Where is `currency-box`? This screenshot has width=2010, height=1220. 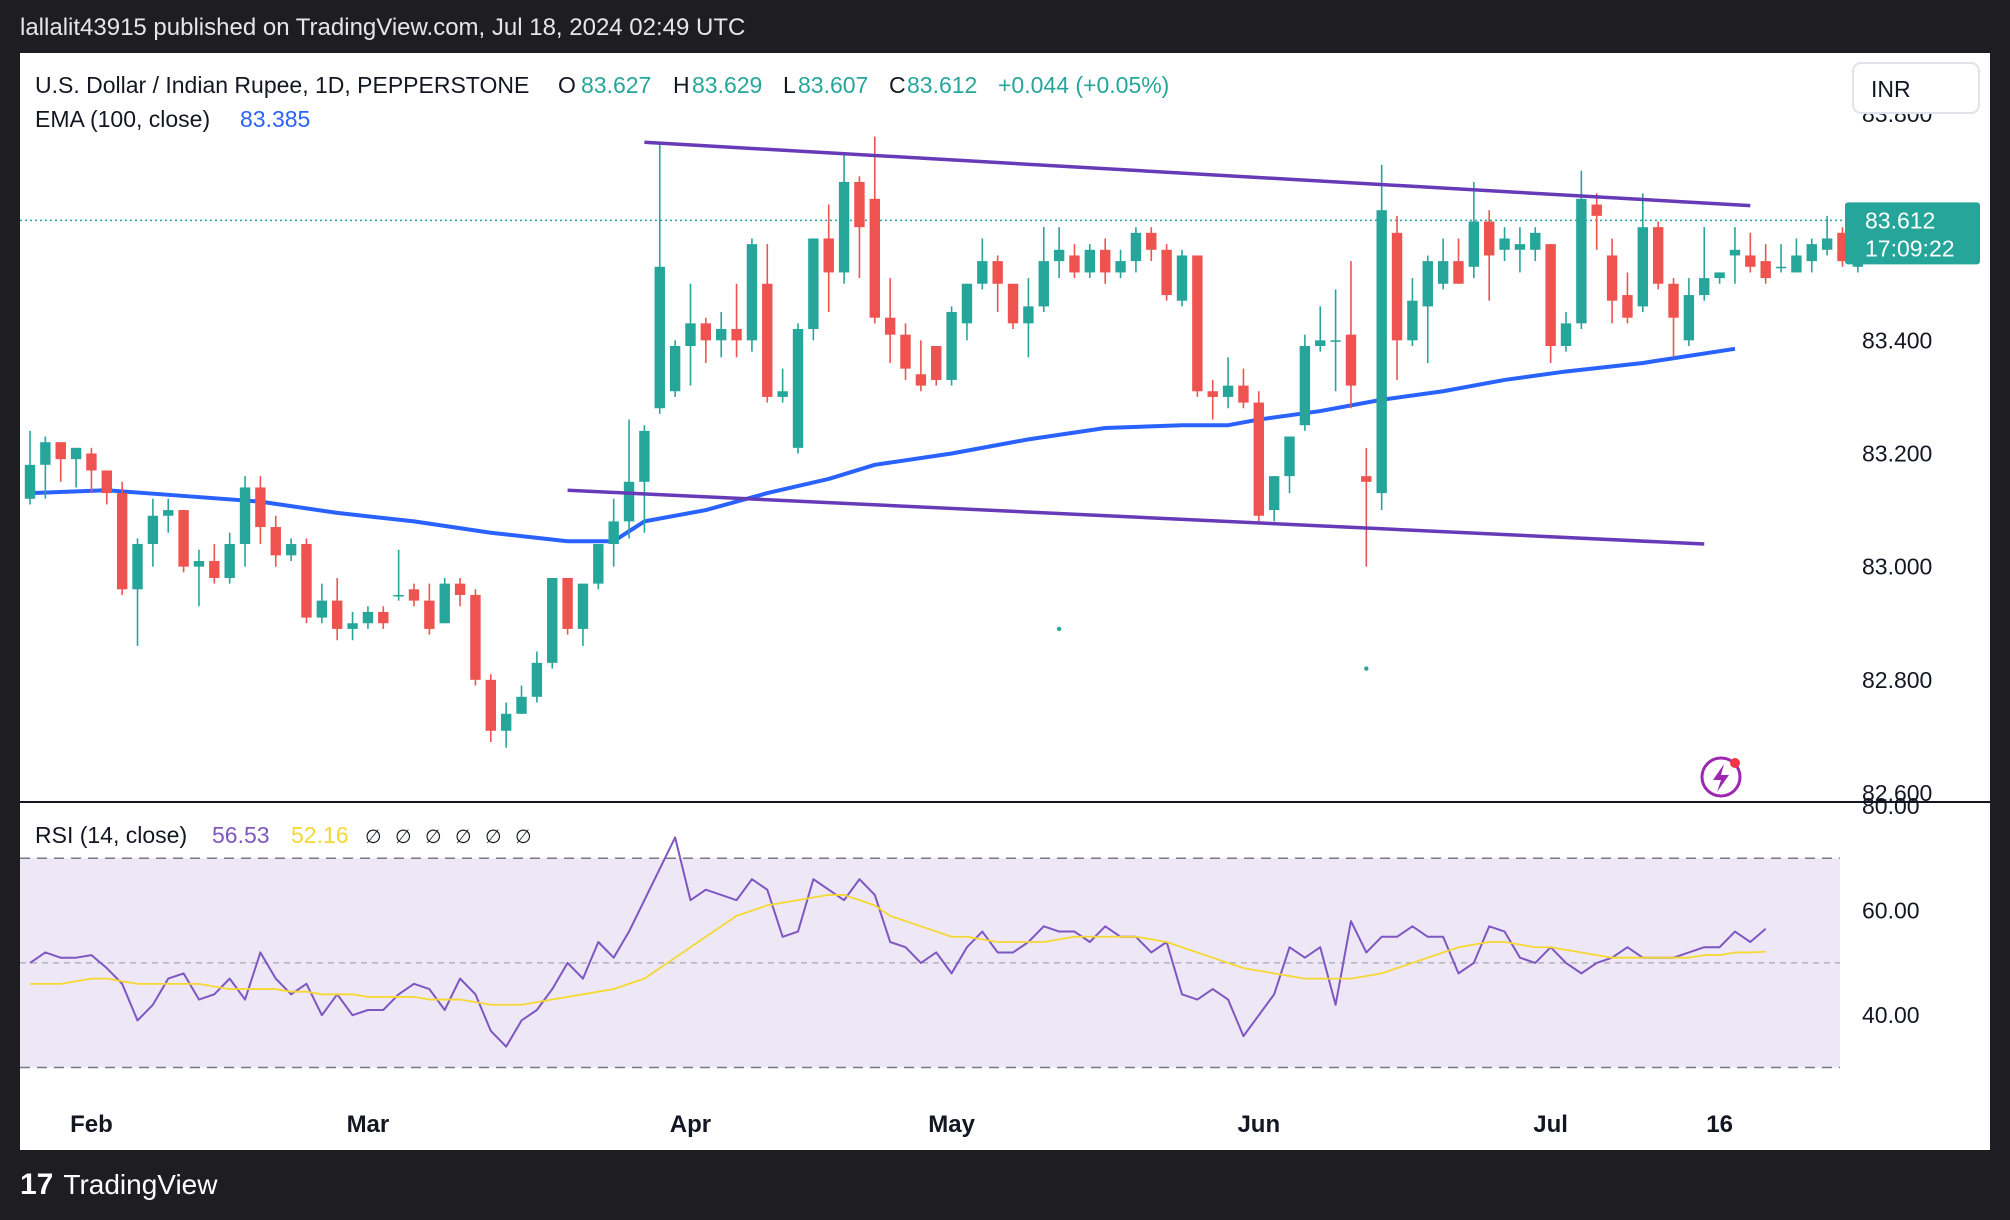 currency-box is located at coordinates (1916, 88).